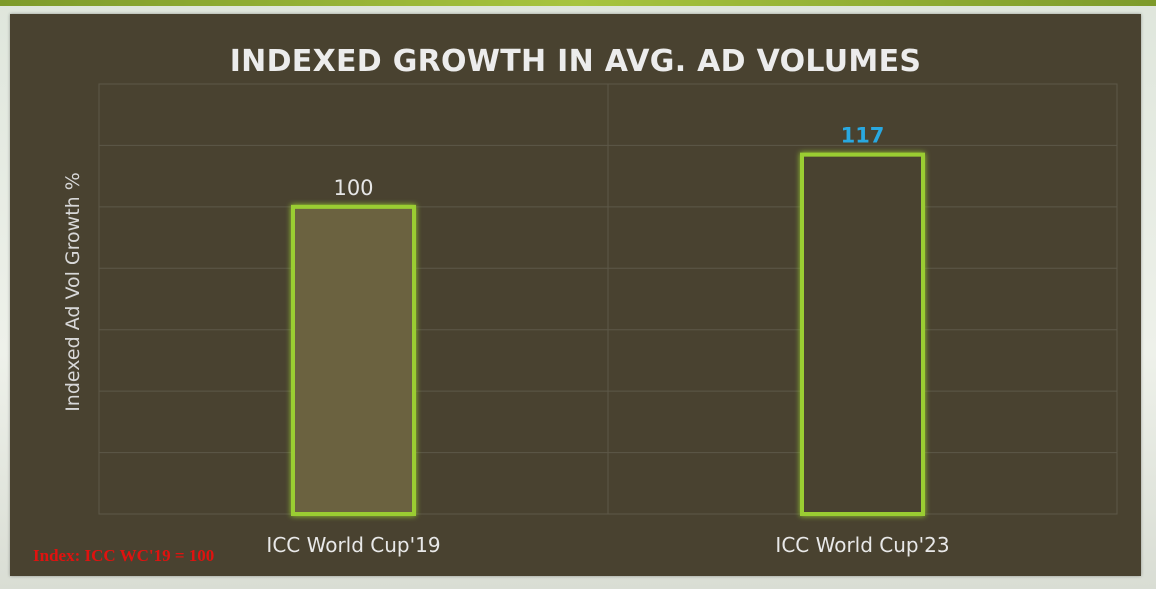 This screenshot has height=589, width=1156. I want to click on data-label-1: 100, so click(353, 188).